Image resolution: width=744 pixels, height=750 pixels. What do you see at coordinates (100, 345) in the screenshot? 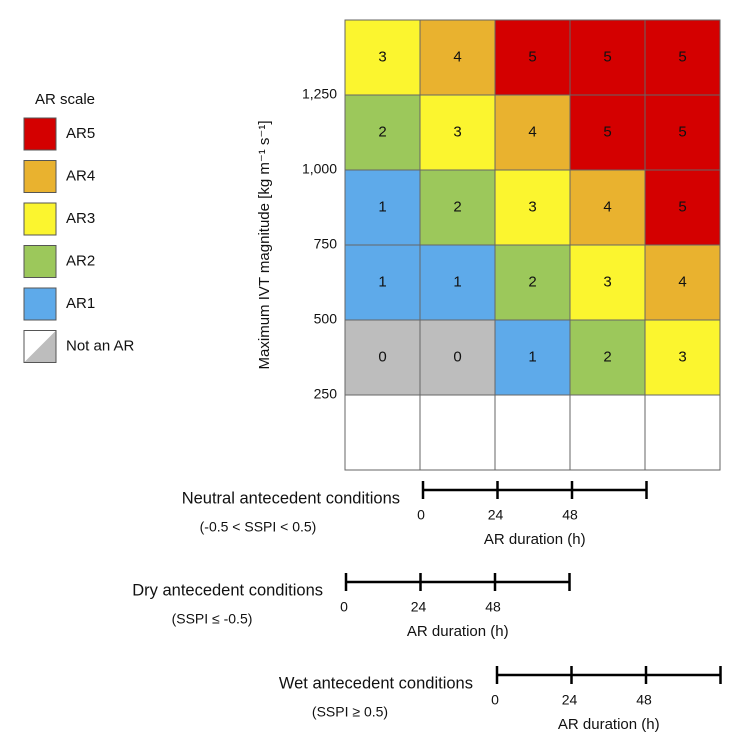
I see `legend-label: Not an AR` at bounding box center [100, 345].